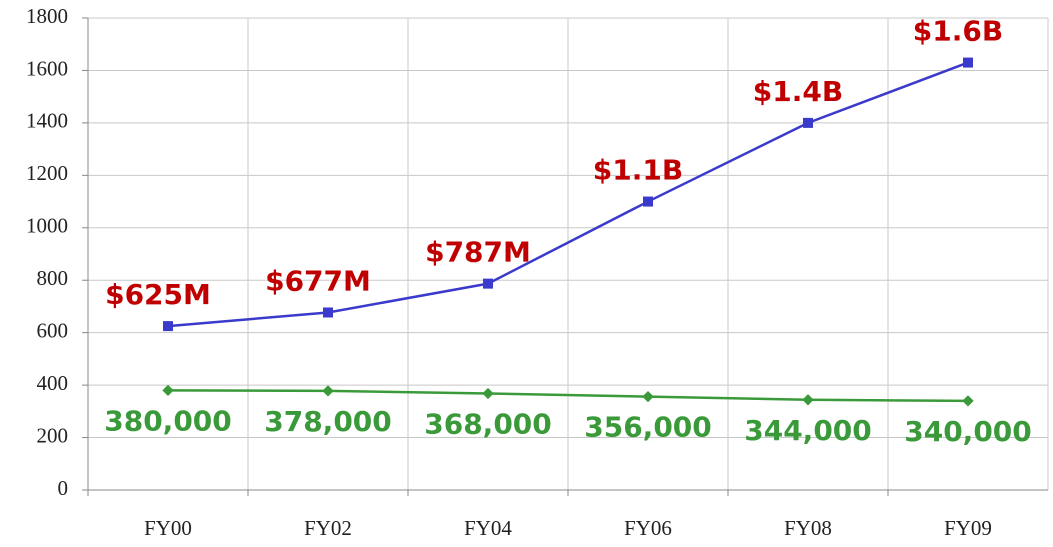 The width and height of the screenshot is (1053, 547). What do you see at coordinates (968, 528) in the screenshot?
I see `x-tick-label: FY09` at bounding box center [968, 528].